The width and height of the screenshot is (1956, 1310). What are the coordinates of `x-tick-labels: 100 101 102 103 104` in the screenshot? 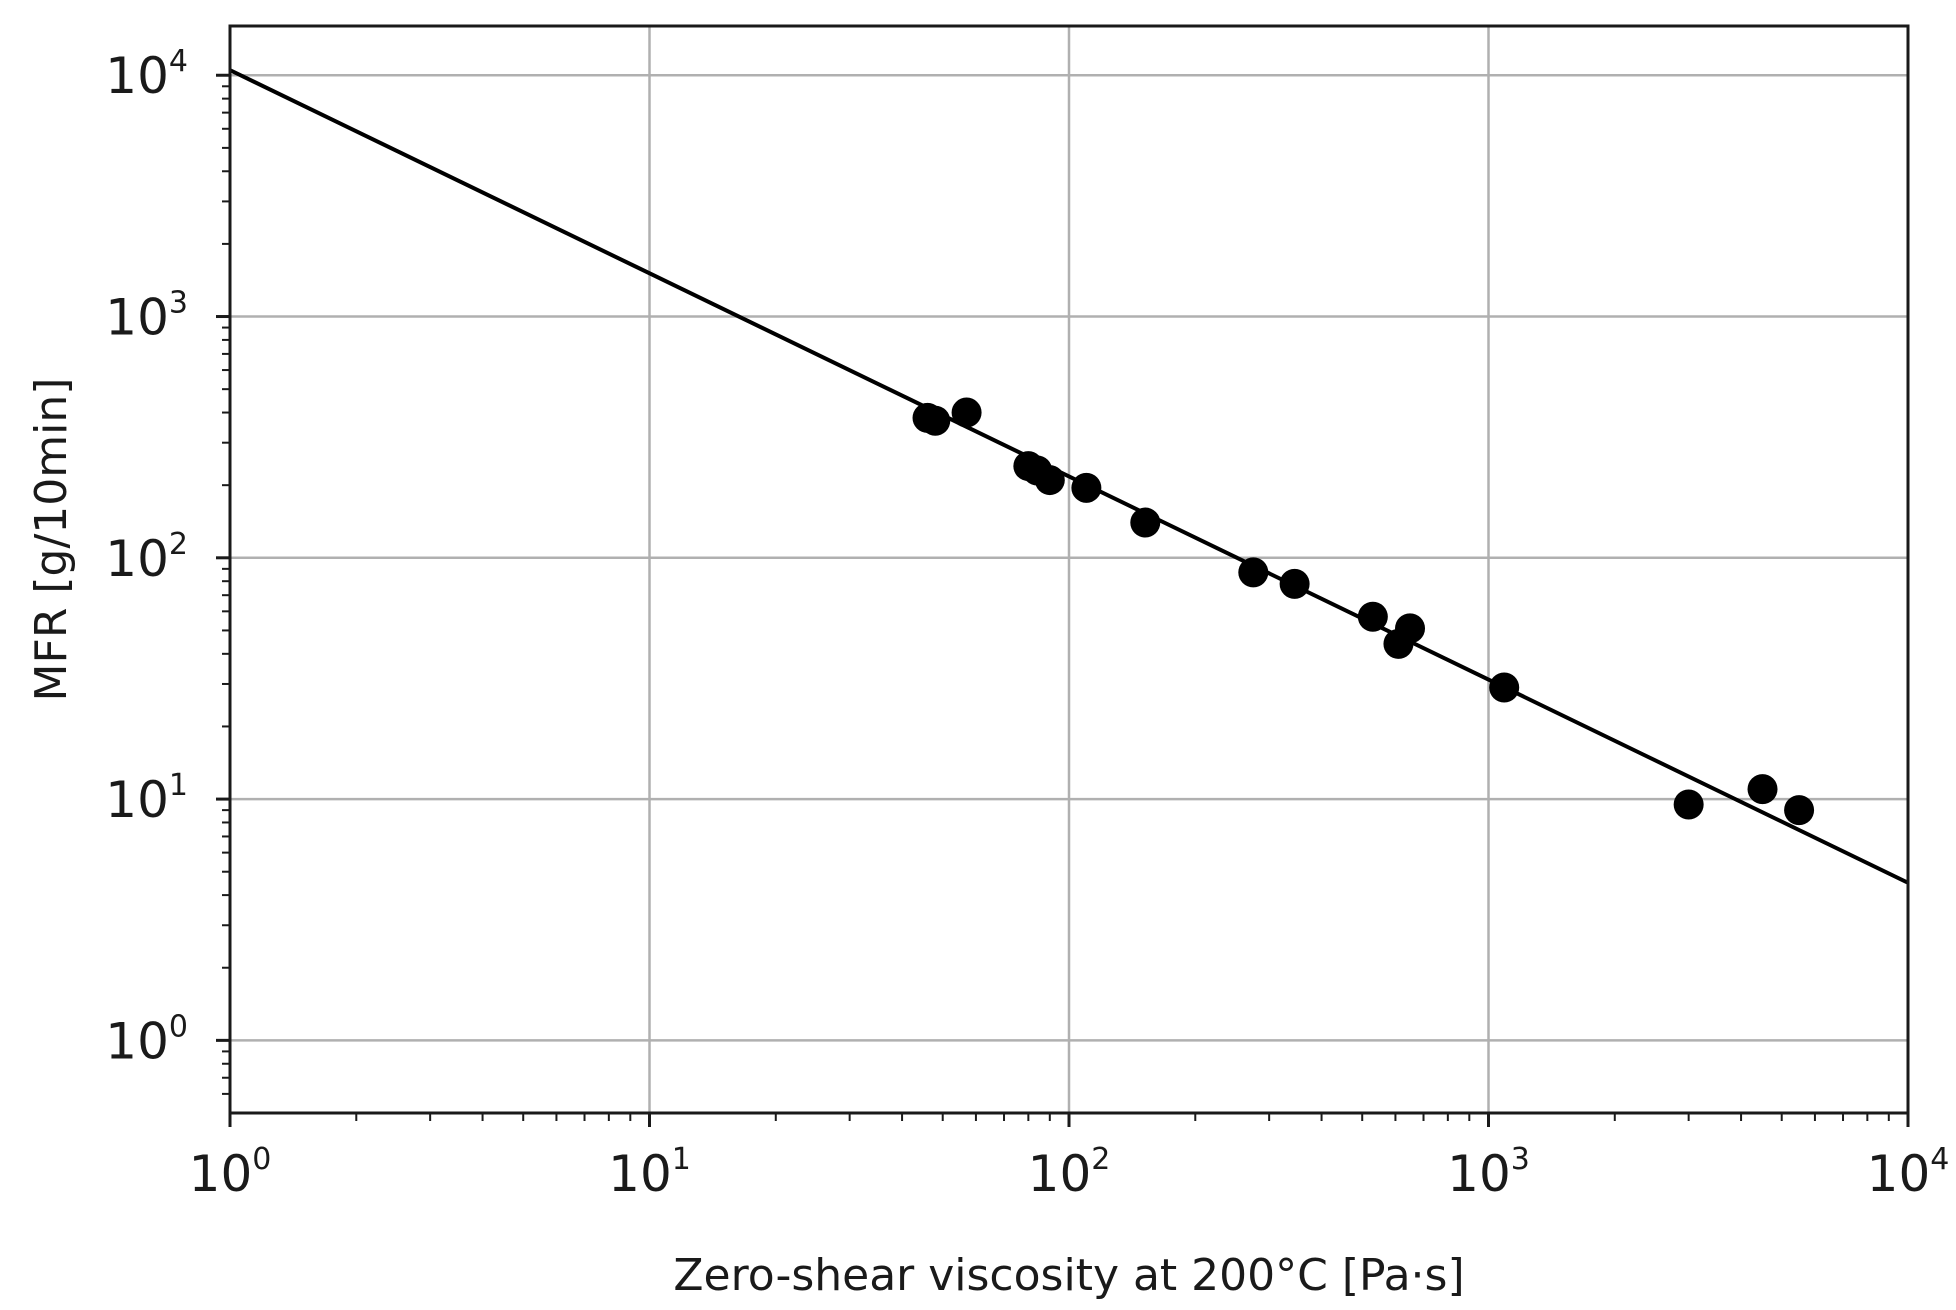 It's located at (1069, 1172).